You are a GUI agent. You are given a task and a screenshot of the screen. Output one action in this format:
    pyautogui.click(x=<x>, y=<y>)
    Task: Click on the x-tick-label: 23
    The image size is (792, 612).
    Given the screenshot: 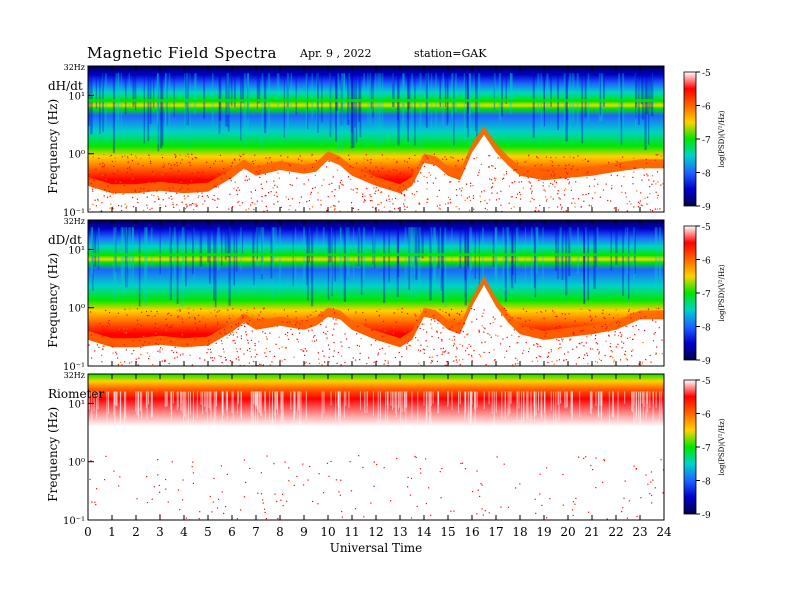 What is the action you would take?
    pyautogui.click(x=639, y=532)
    